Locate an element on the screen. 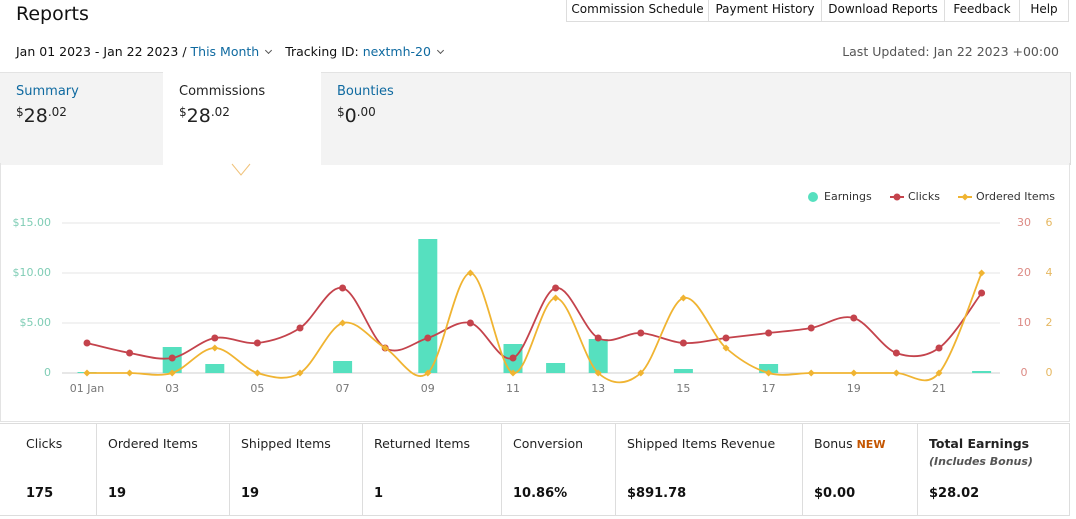 This screenshot has width=1076, height=519. stat-cell: Ordered Items 19 is located at coordinates (163, 469).